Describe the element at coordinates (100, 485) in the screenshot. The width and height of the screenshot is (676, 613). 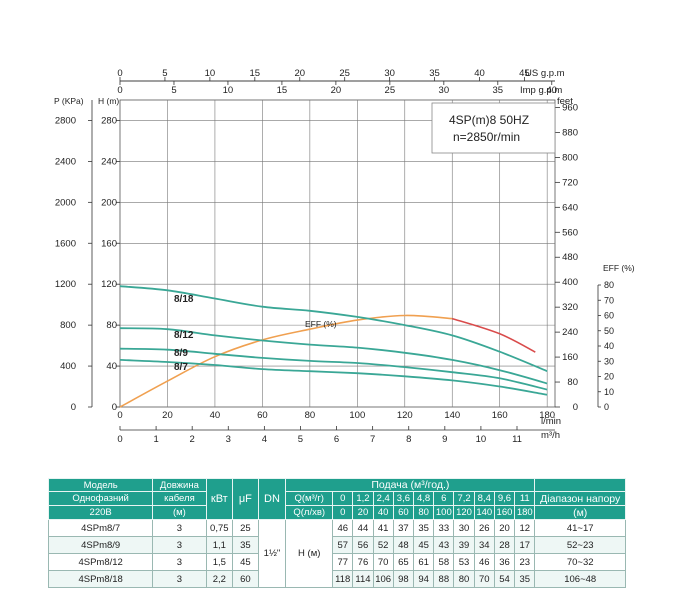
I see `header-model: Модель` at that location.